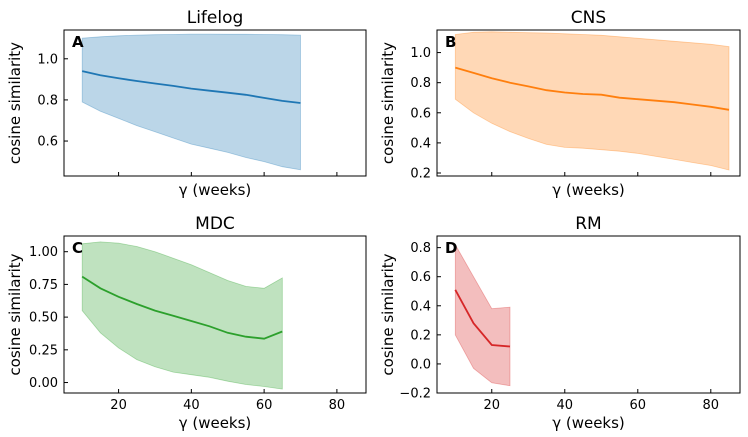 The image size is (748, 437). Describe the element at coordinates (47, 59) in the screenshot. I see `panel-a-ytick-label: 1.0` at that location.